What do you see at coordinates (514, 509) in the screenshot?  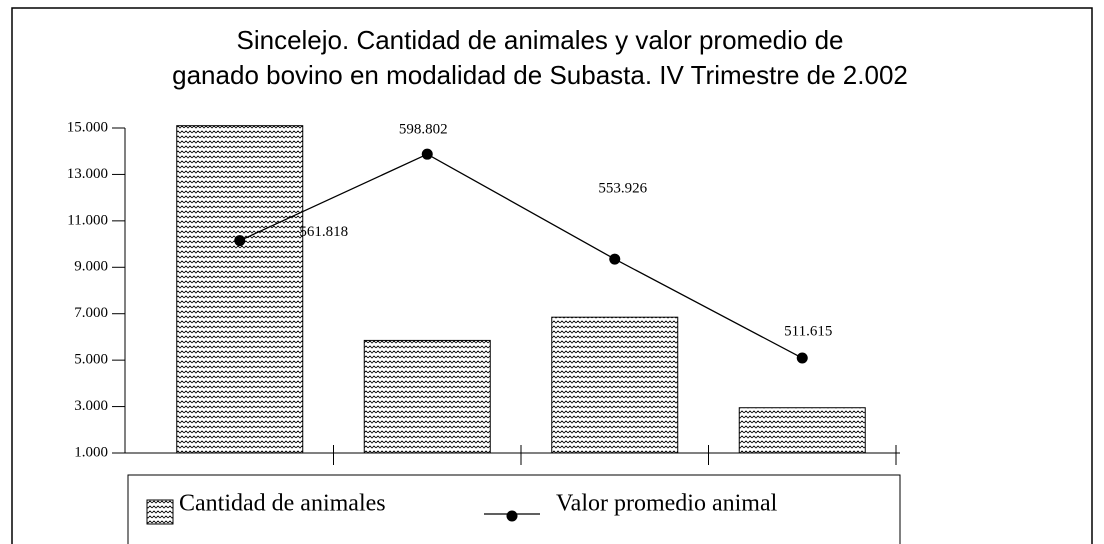 I see `legend` at bounding box center [514, 509].